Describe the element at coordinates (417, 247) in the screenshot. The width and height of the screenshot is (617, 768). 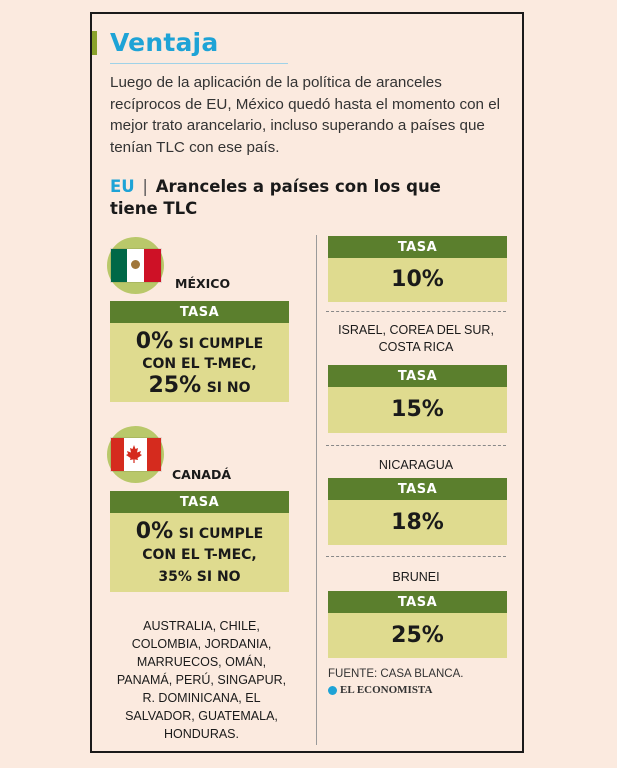
I see `rate-10-header: TASA` at that location.